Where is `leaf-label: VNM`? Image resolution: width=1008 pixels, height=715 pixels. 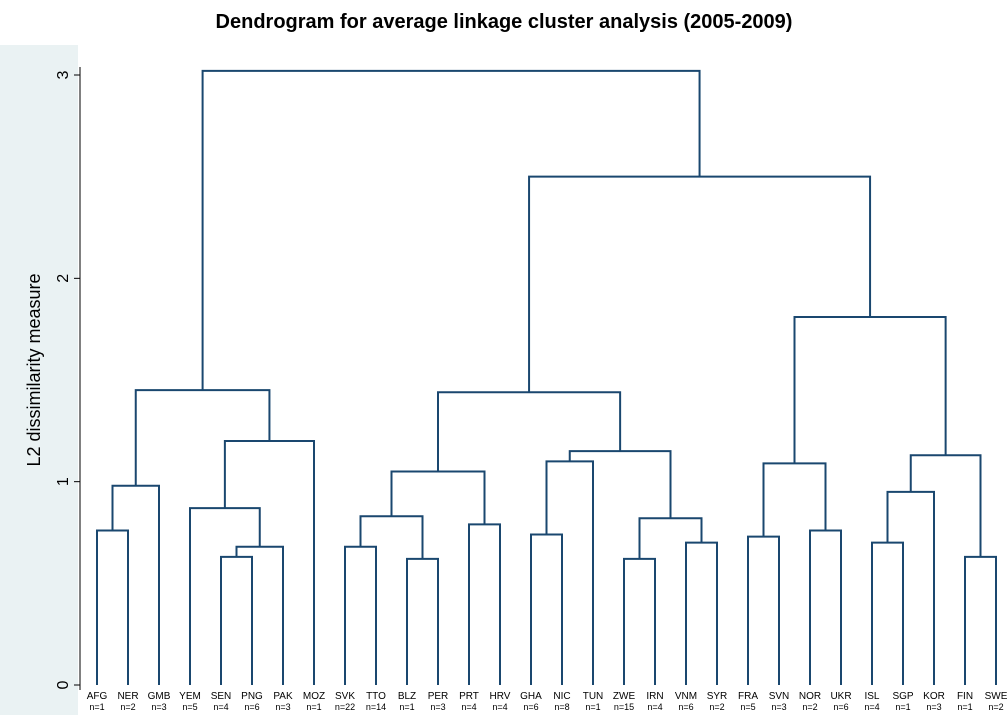 leaf-label: VNM is located at coordinates (686, 696).